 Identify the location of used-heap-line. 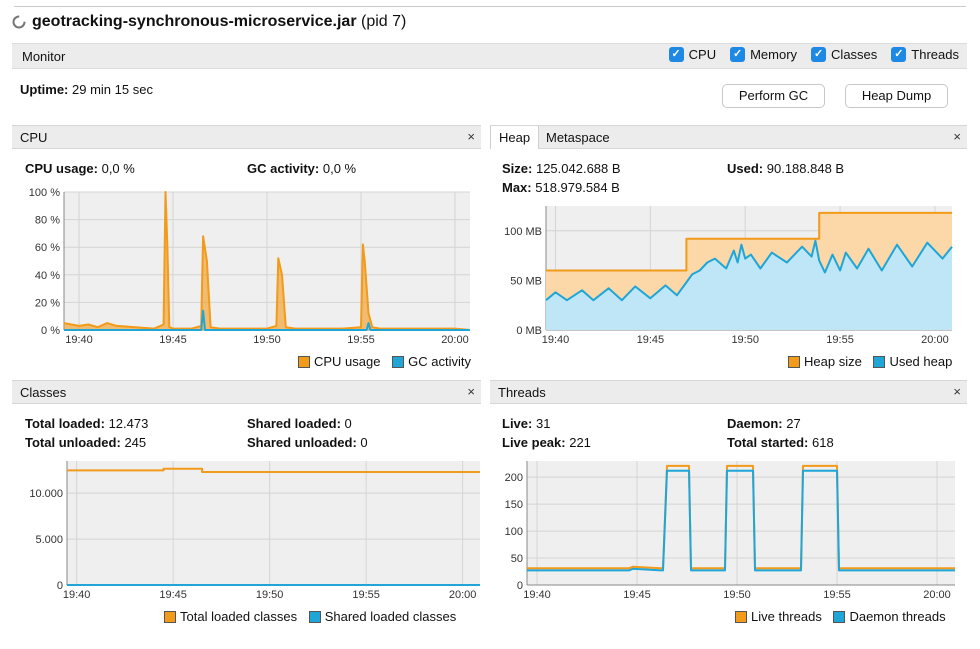
(749, 270).